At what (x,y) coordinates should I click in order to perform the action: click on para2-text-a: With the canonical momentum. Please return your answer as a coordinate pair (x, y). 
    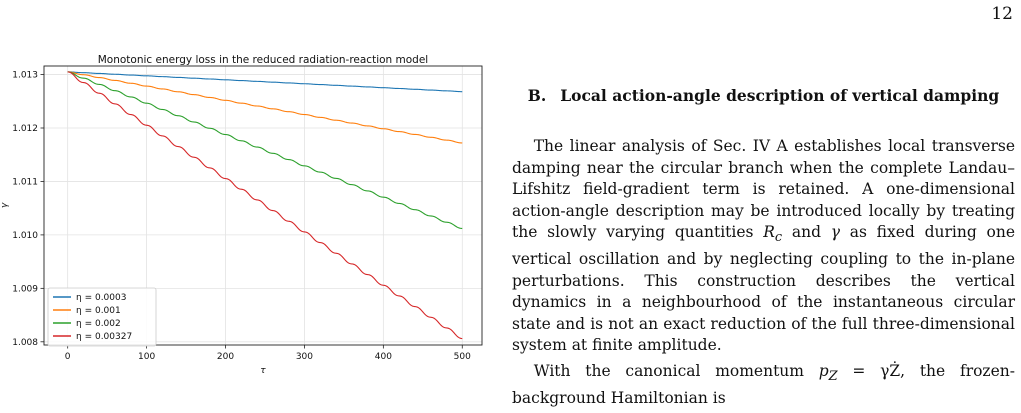
    Looking at the image, I should click on (676, 371).